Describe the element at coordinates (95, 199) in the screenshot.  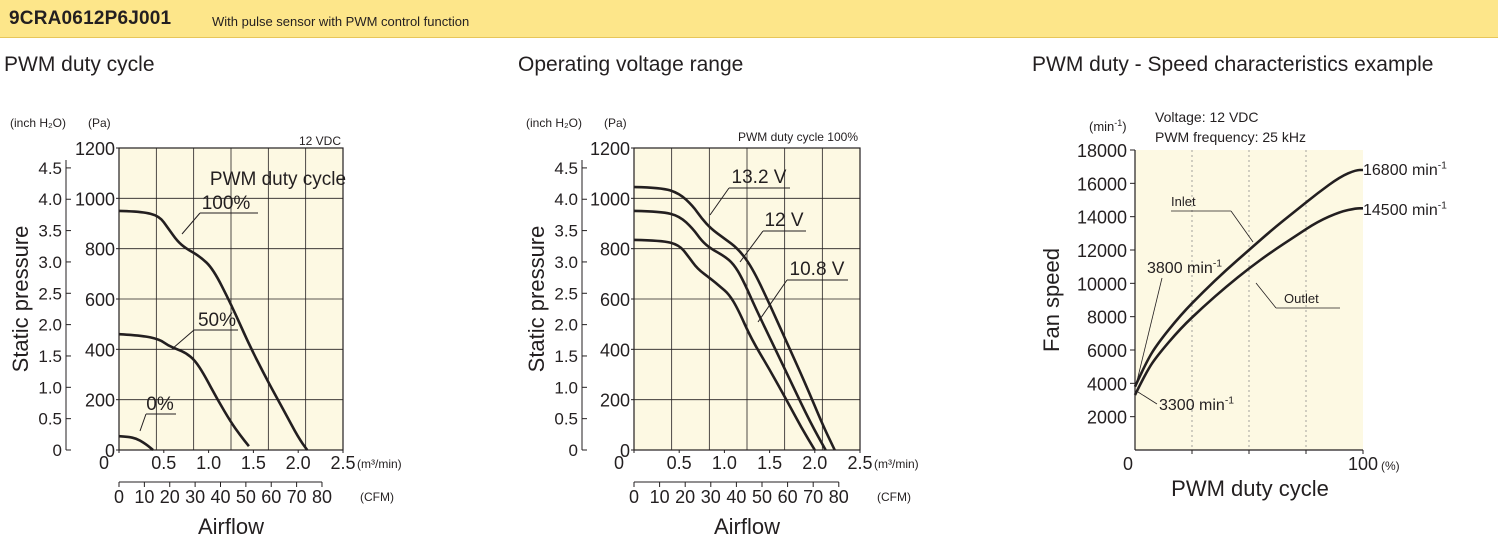
I see `y-tick-pa: 1000` at that location.